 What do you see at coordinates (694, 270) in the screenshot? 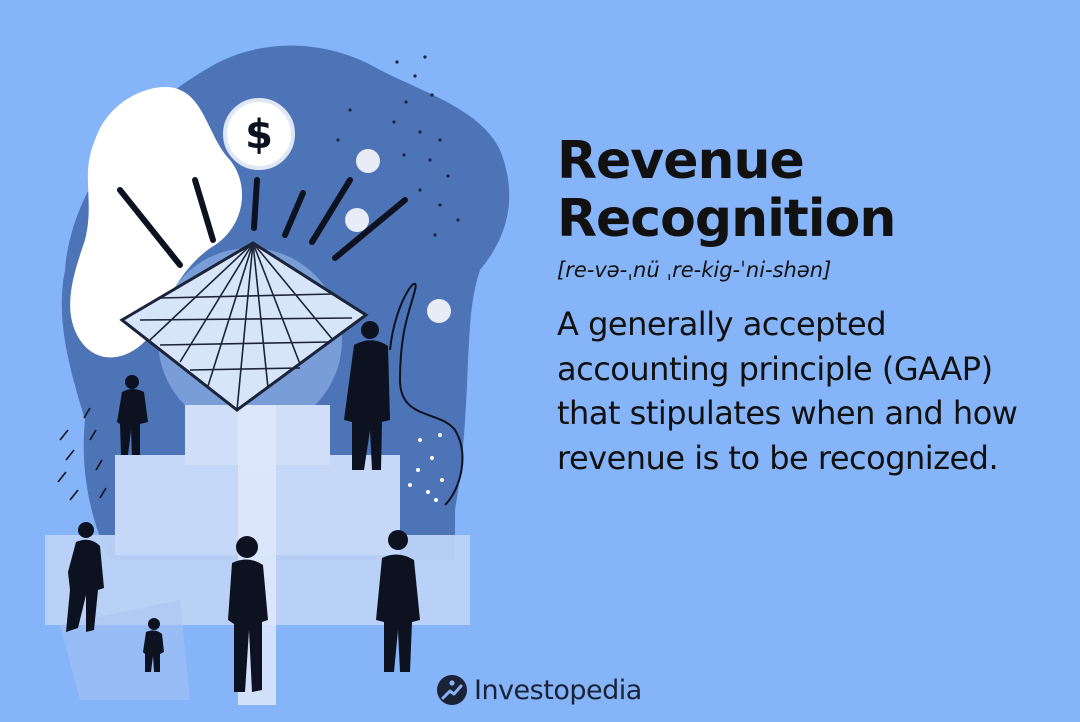
I see `pronunciation: [re-və-ˌnü ˌre-kig-ˈni-shən]` at bounding box center [694, 270].